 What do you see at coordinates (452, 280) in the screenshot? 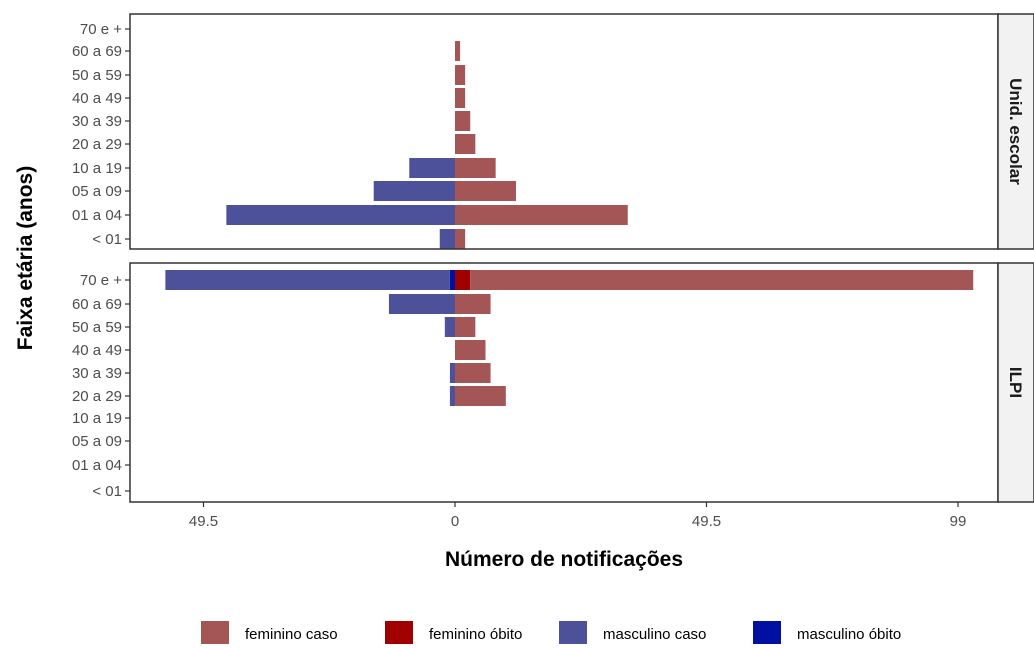
I see `bar-masculino-obito` at bounding box center [452, 280].